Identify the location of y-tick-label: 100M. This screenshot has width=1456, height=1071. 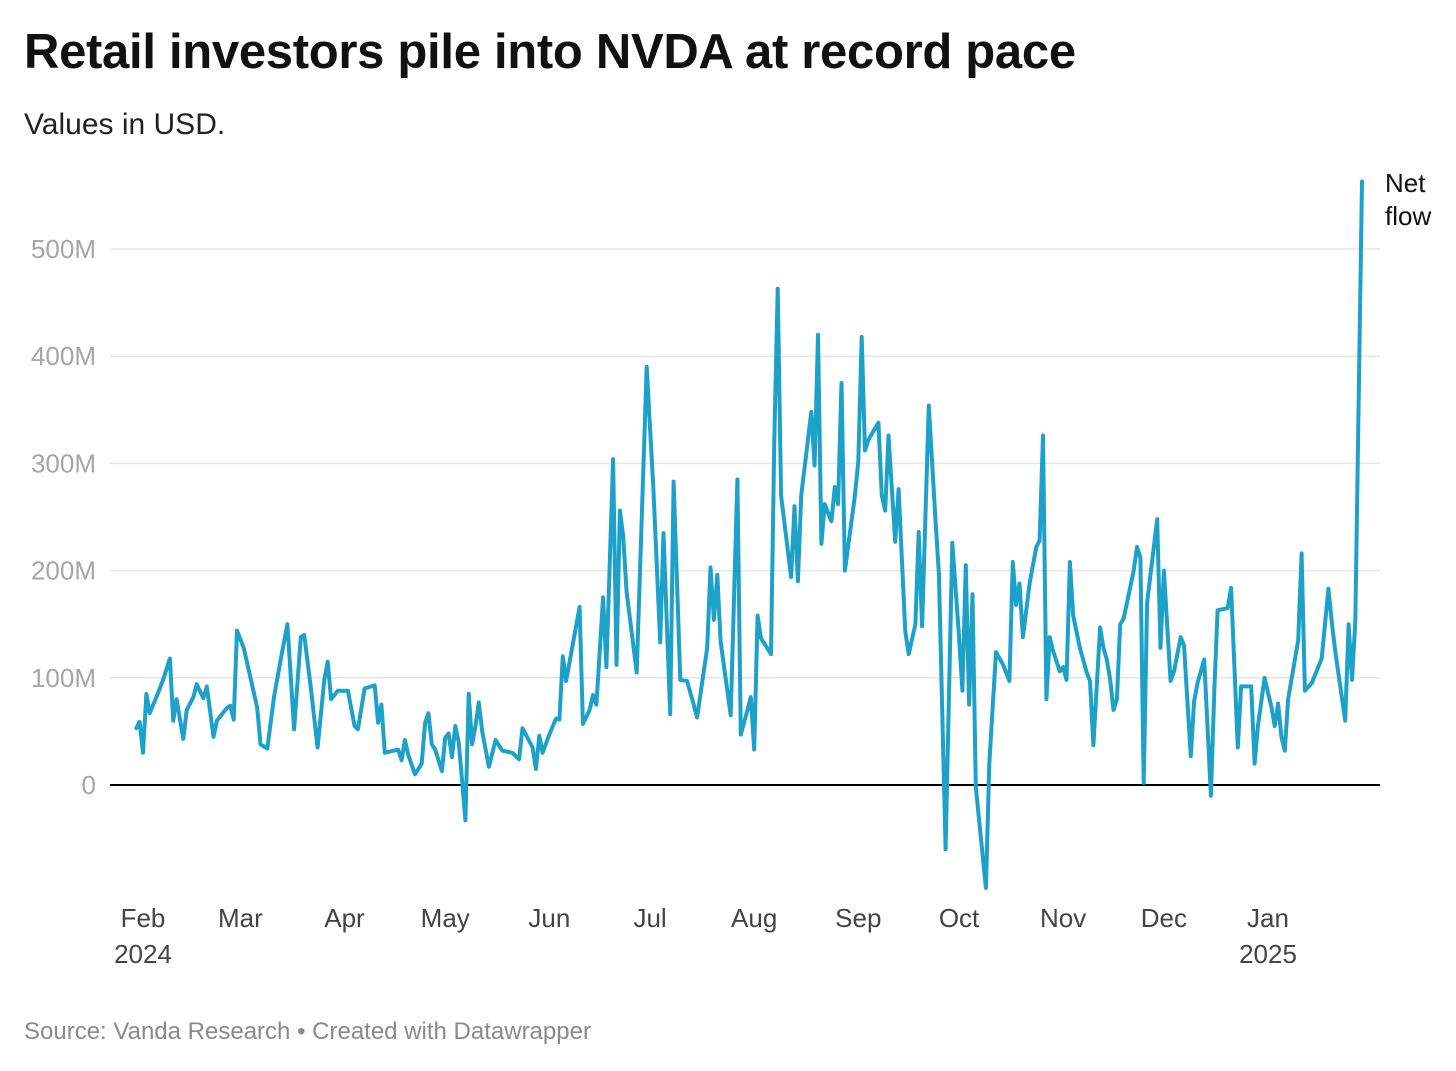
(63, 678).